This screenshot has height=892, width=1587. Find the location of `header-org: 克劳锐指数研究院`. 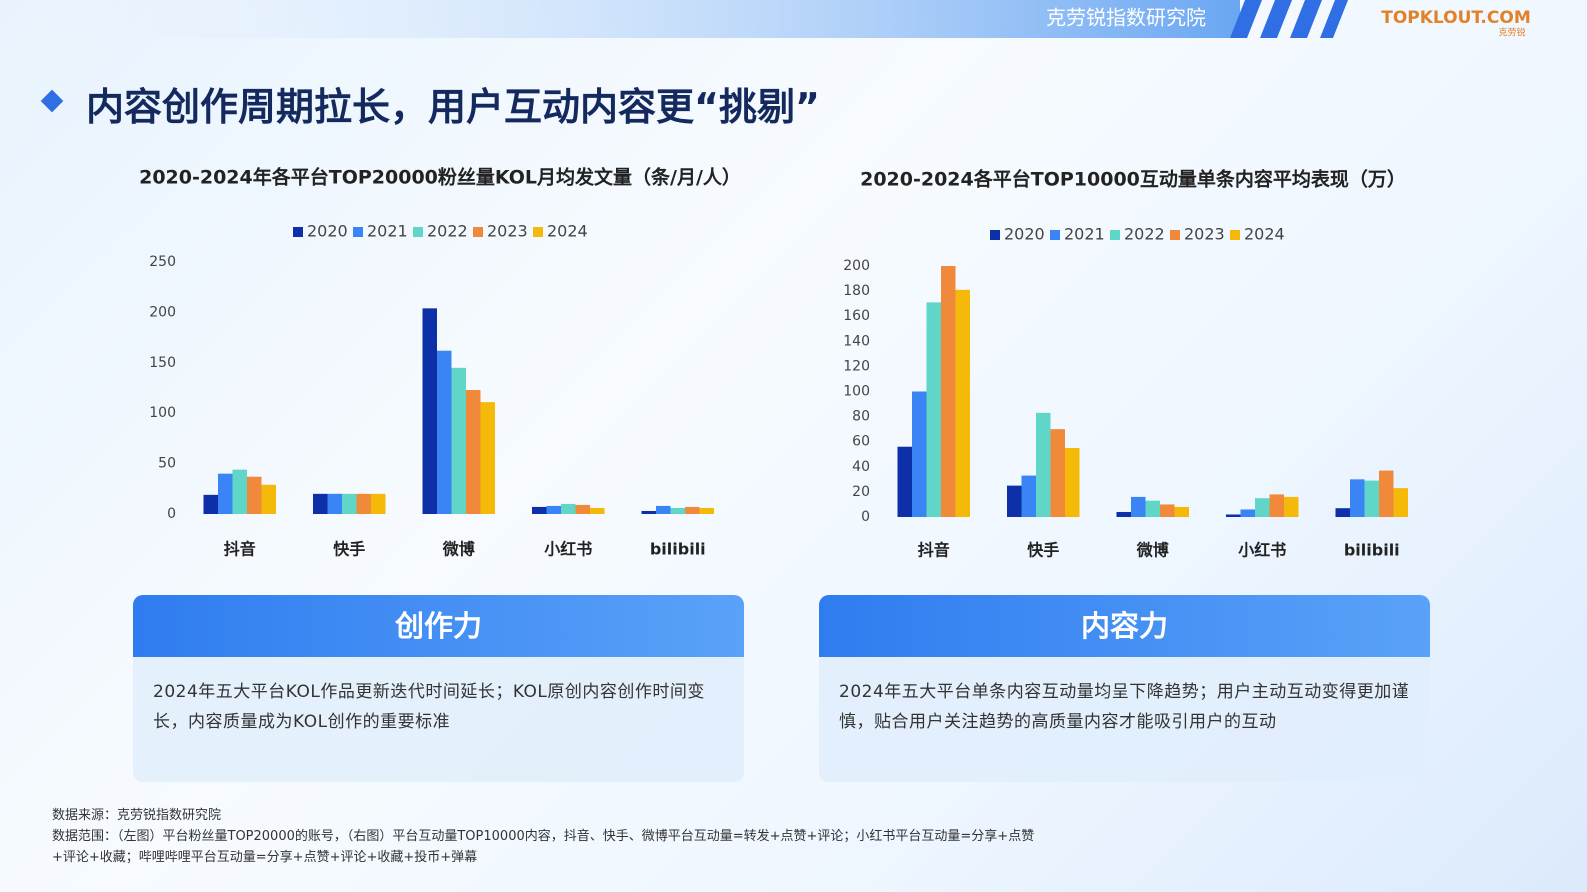

header-org: 克劳锐指数研究院 is located at coordinates (1126, 18).